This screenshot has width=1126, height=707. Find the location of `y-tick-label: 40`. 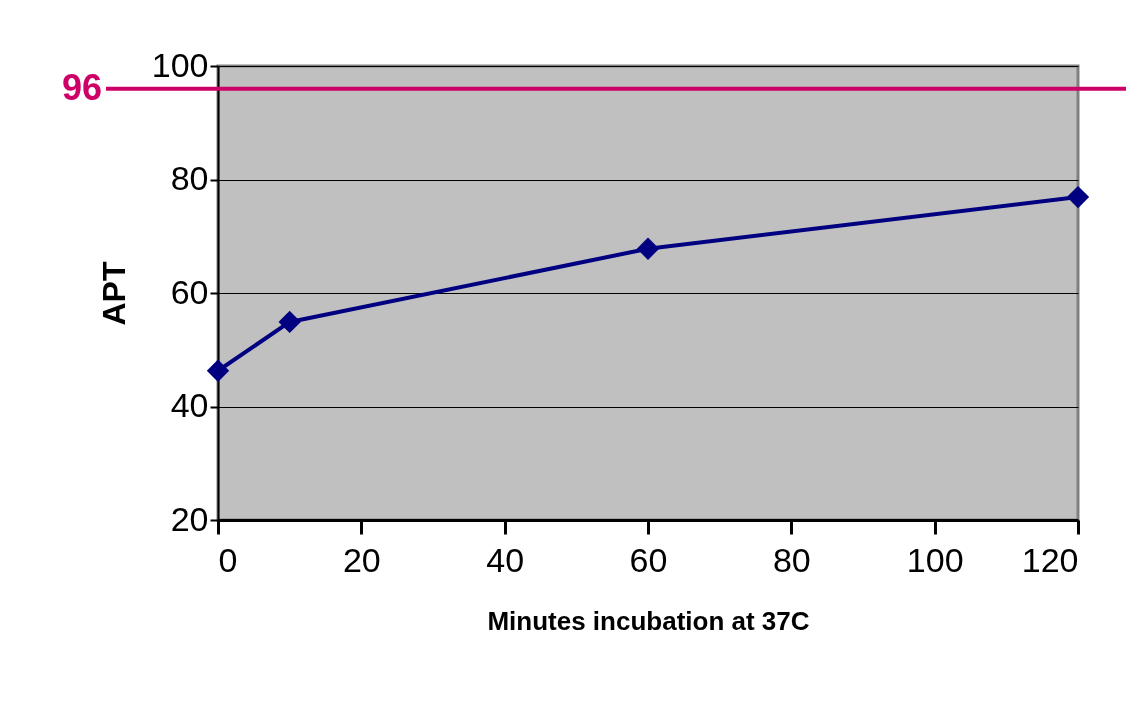

y-tick-label: 40 is located at coordinates (189, 405).